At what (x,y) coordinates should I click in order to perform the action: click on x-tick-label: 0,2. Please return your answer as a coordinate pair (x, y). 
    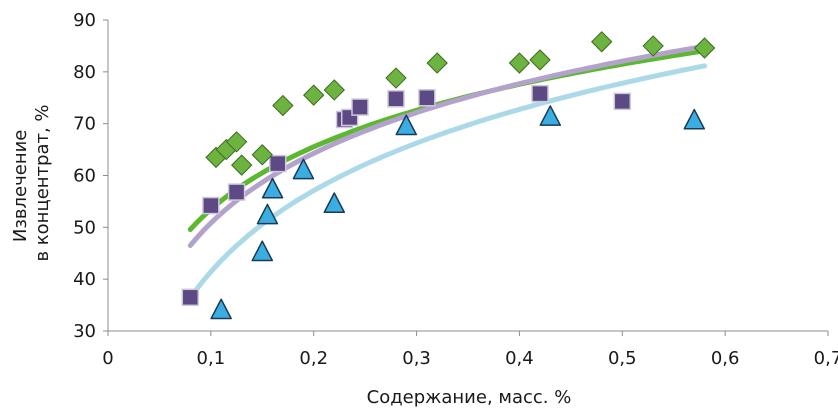
    Looking at the image, I should click on (313, 358).